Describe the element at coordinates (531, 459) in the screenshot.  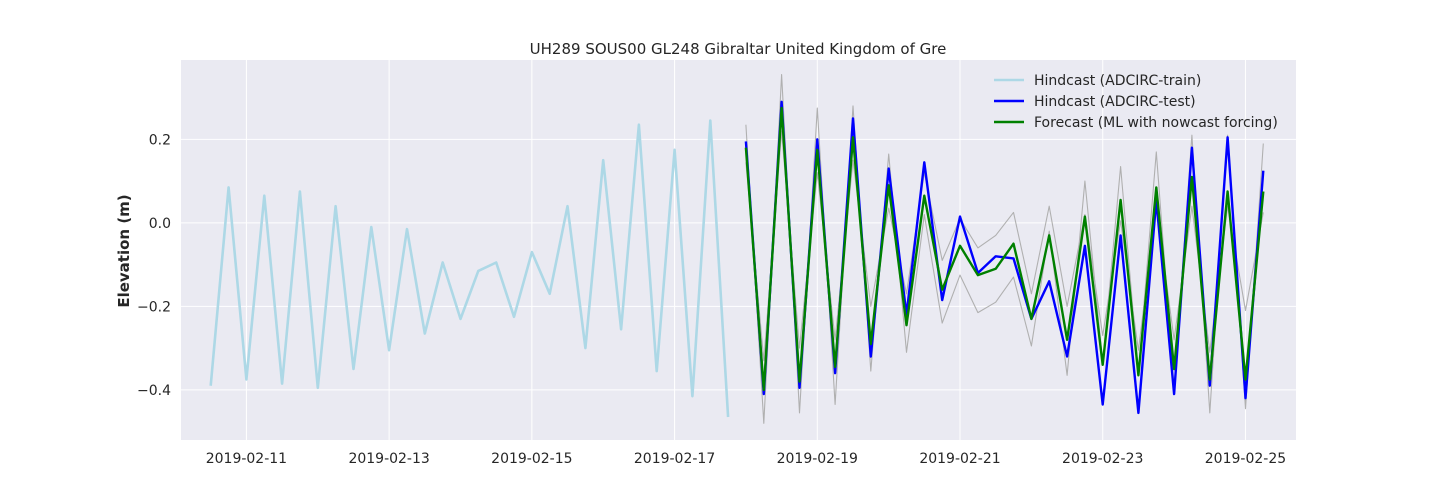
I see `x-tick-label: 2019-02-15` at that location.